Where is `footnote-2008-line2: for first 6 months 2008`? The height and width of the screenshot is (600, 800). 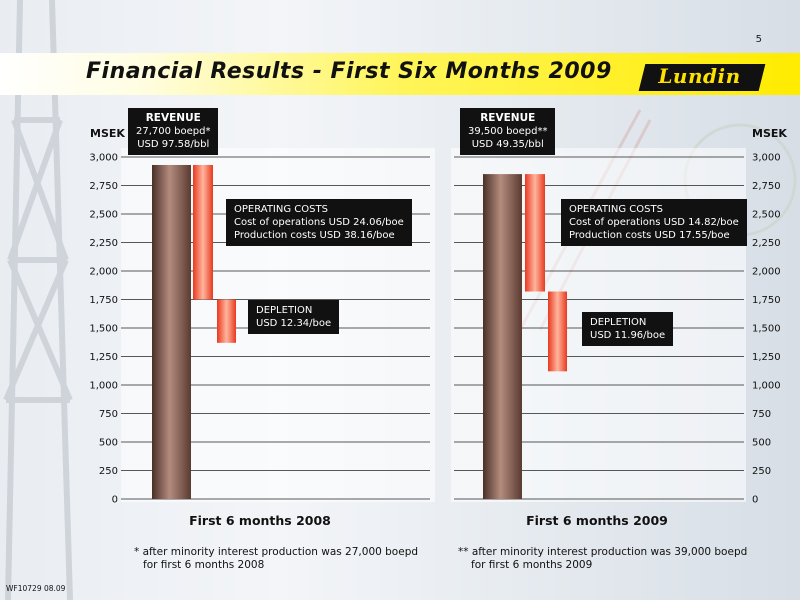 footnote-2008-line2: for first 6 months 2008 is located at coordinates (204, 565).